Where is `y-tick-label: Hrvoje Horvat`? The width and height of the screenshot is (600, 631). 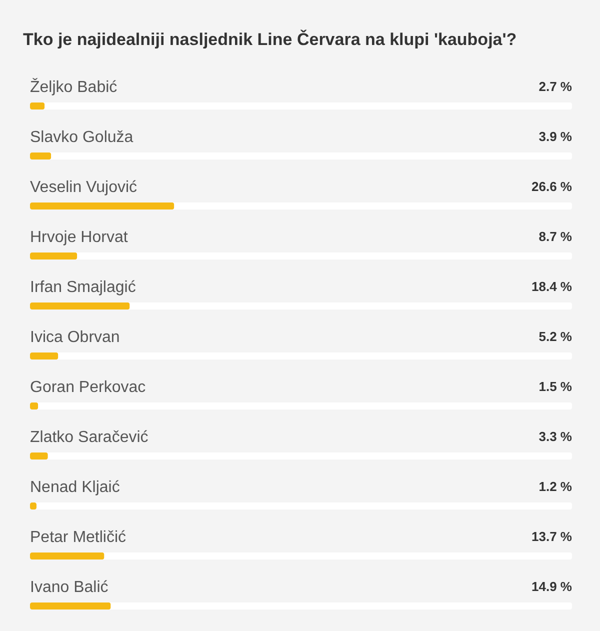
y-tick-label: Hrvoje Horvat is located at coordinates (79, 237).